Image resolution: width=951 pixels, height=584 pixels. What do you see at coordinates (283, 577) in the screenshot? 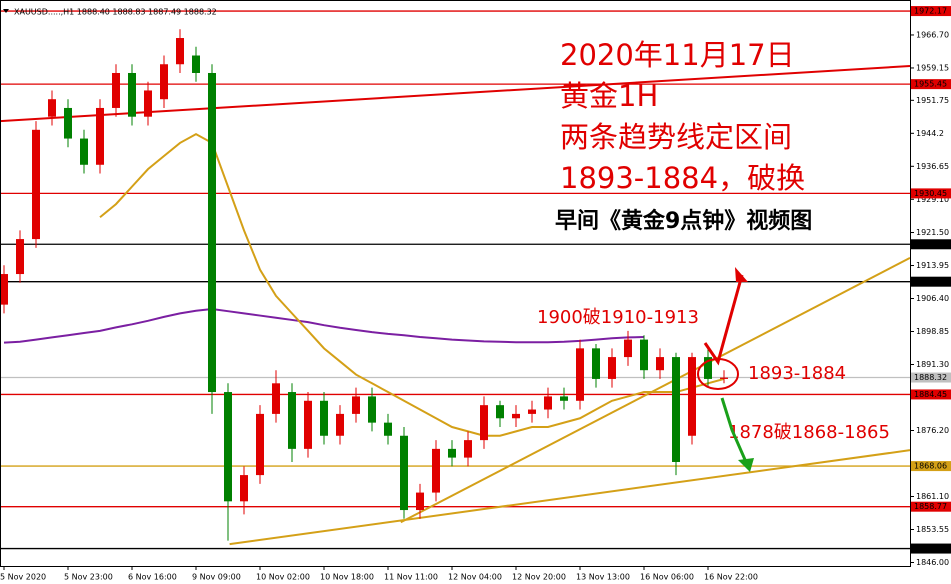
I see `x-tick-label: 10 Nov 02:00` at bounding box center [283, 577].